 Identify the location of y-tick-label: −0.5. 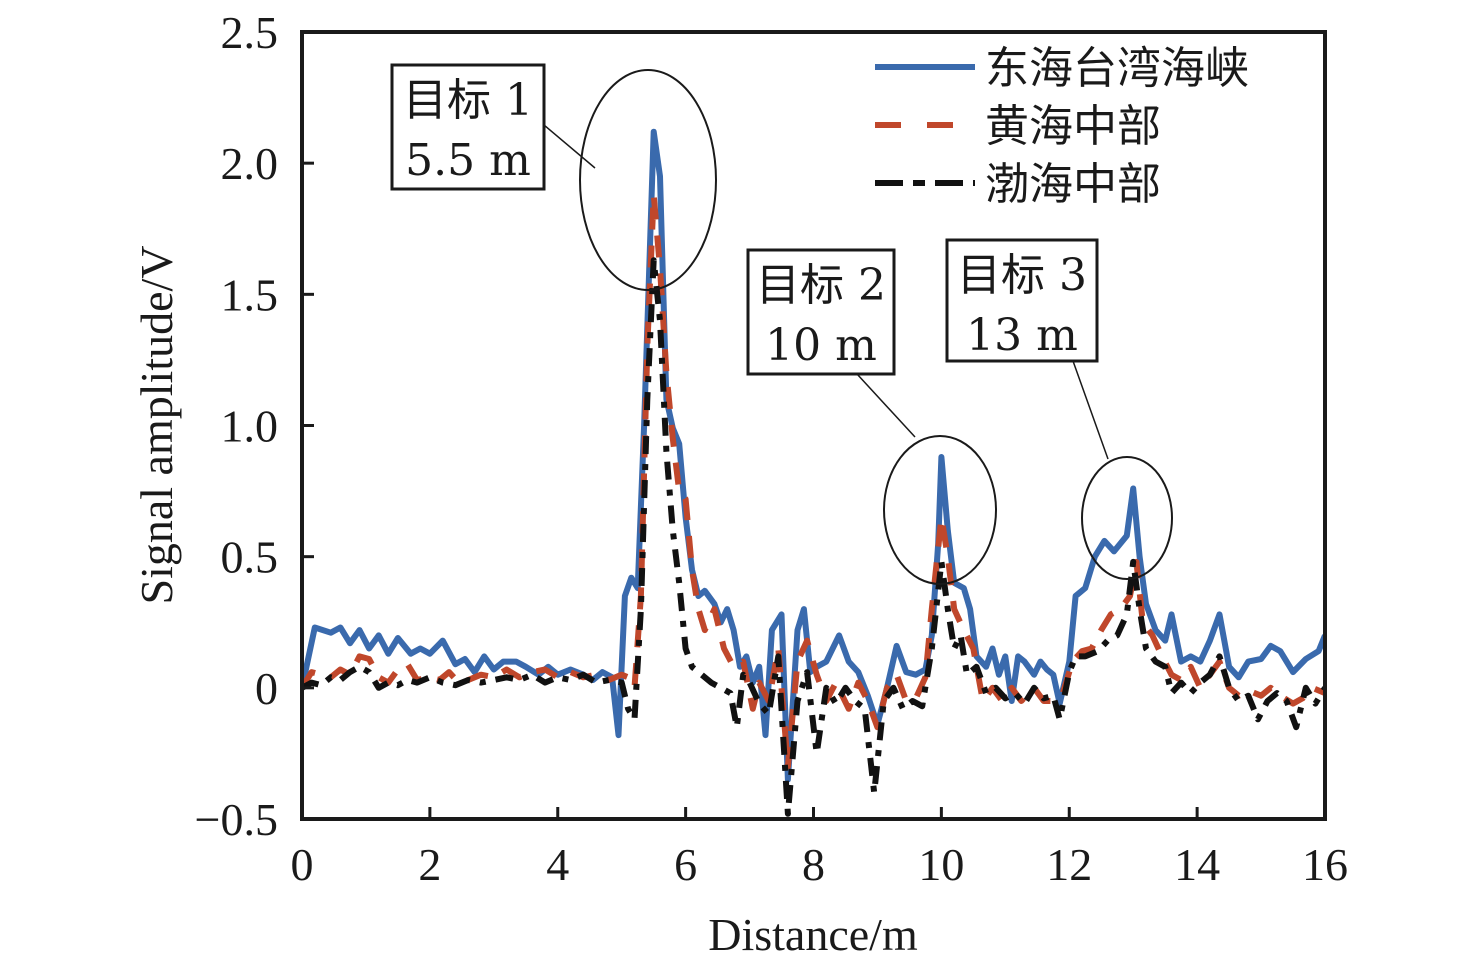
(236, 819).